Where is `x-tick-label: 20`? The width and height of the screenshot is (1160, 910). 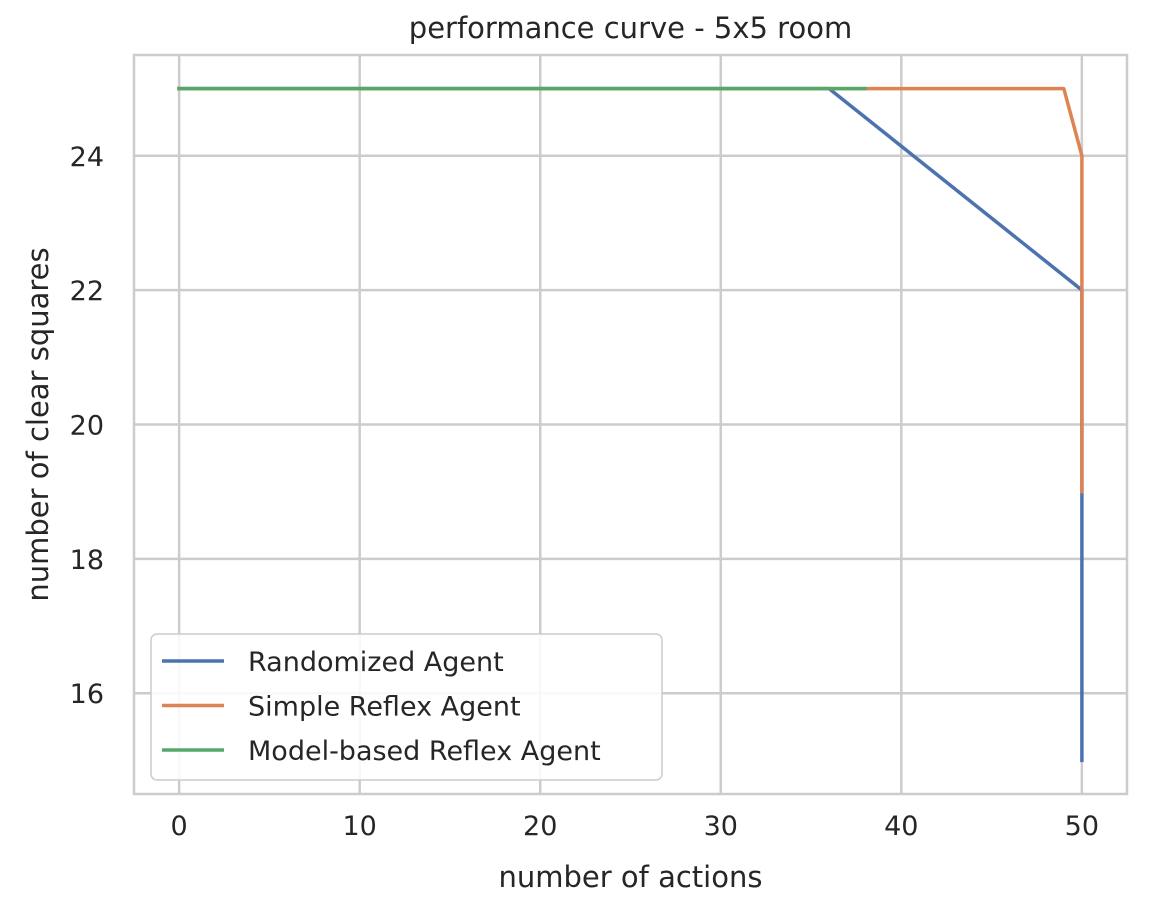 x-tick-label: 20 is located at coordinates (540, 826).